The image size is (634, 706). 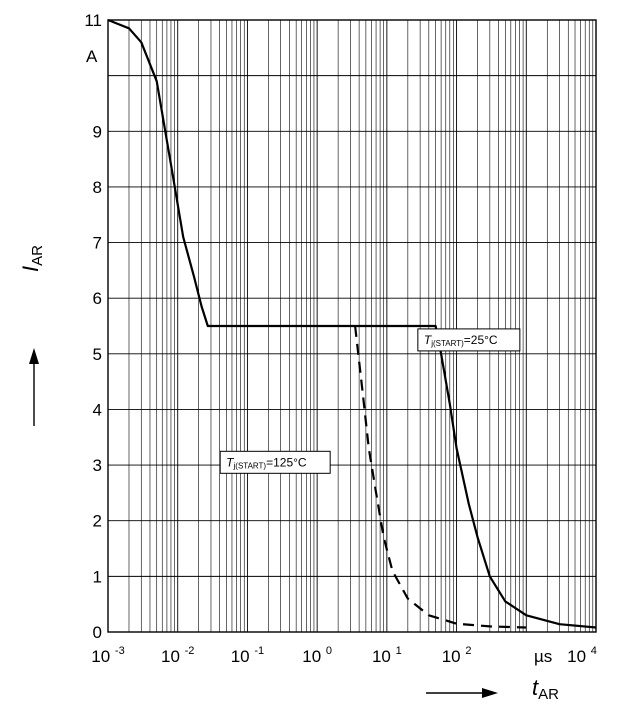 What do you see at coordinates (344, 655) in the screenshot?
I see `x-tick-labels: 10 -3 10 -2 10 -1 10 0 10 1 10 2 10 4` at bounding box center [344, 655].